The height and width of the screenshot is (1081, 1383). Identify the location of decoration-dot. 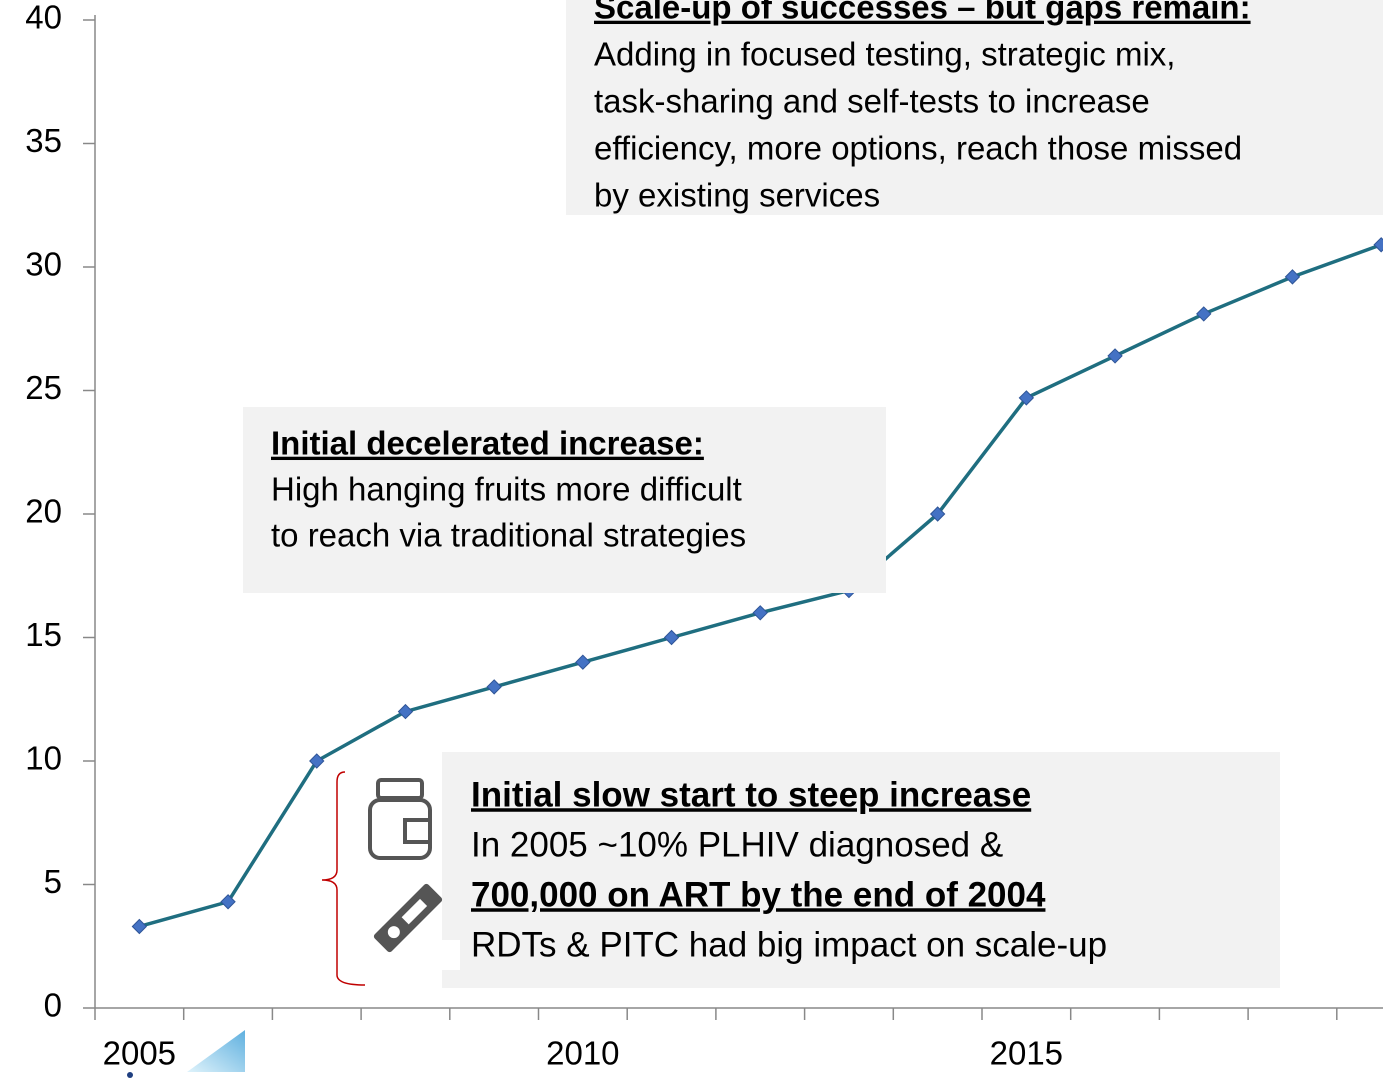
(130, 1075).